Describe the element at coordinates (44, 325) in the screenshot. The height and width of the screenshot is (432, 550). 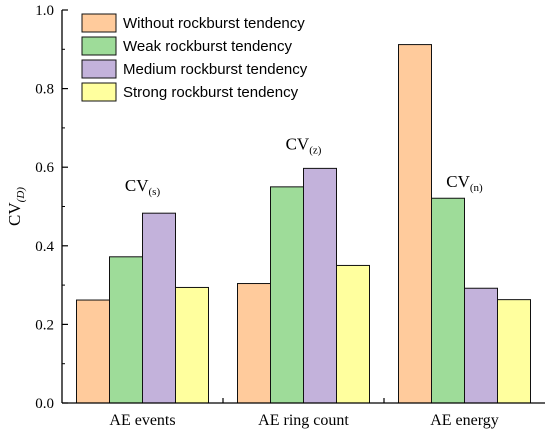
I see `y-tick-label: 0.2` at that location.